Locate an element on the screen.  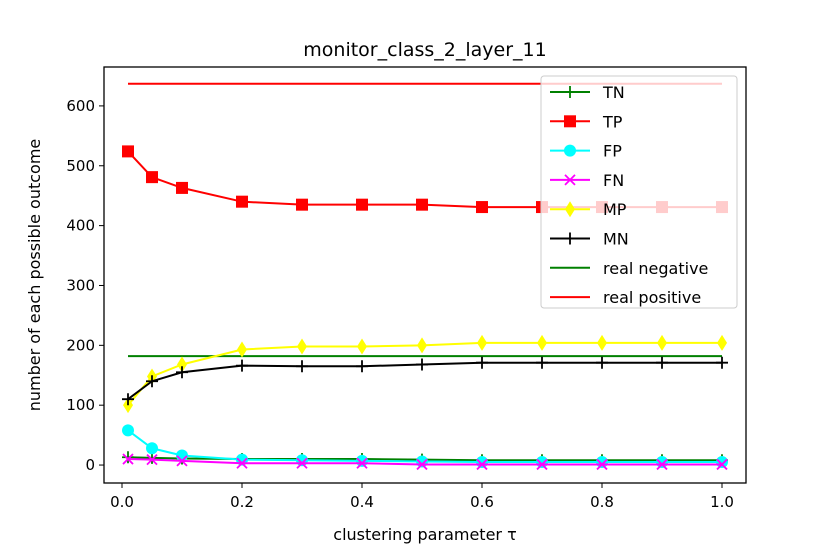
x-axis-label: clustering parameter τ is located at coordinates (424, 534).